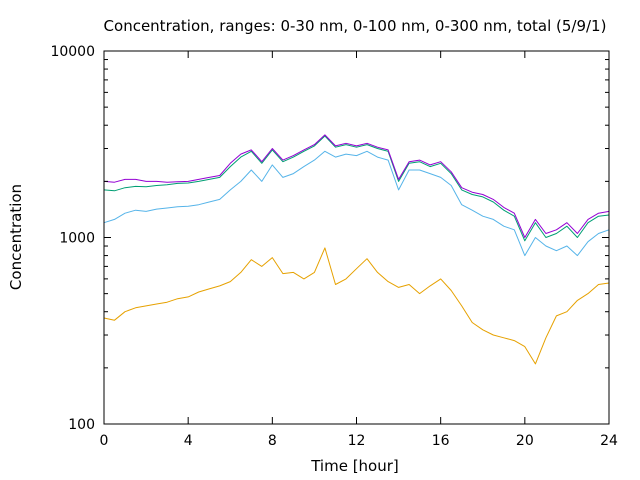 The width and height of the screenshot is (640, 480). I want to click on y-axis-label: Concentration, so click(16, 237).